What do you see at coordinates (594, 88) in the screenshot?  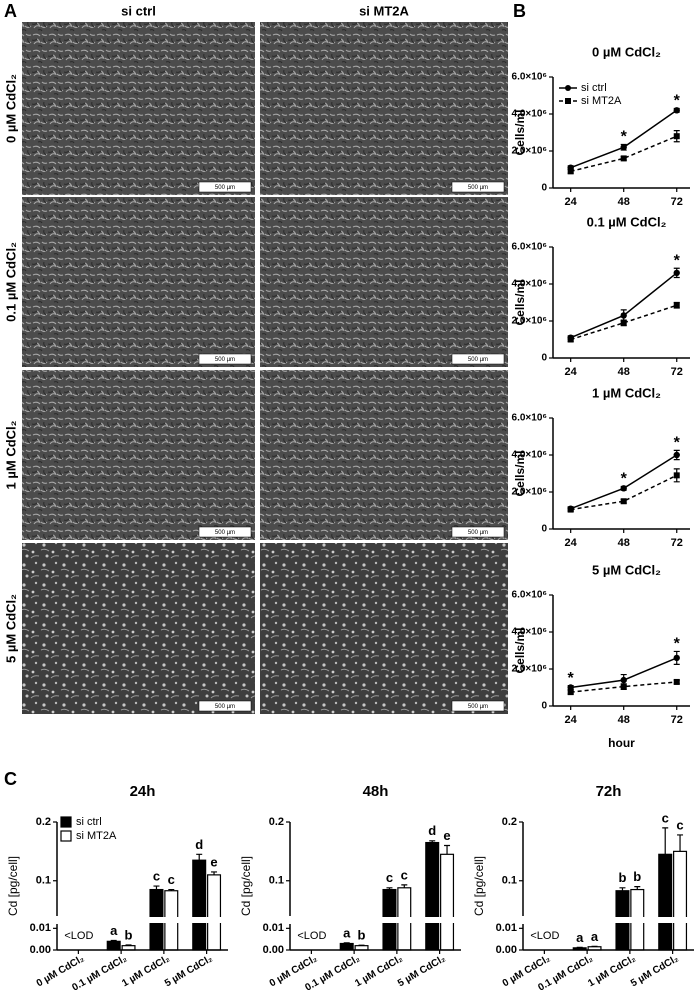 I see `legend-label: si ctrl` at bounding box center [594, 88].